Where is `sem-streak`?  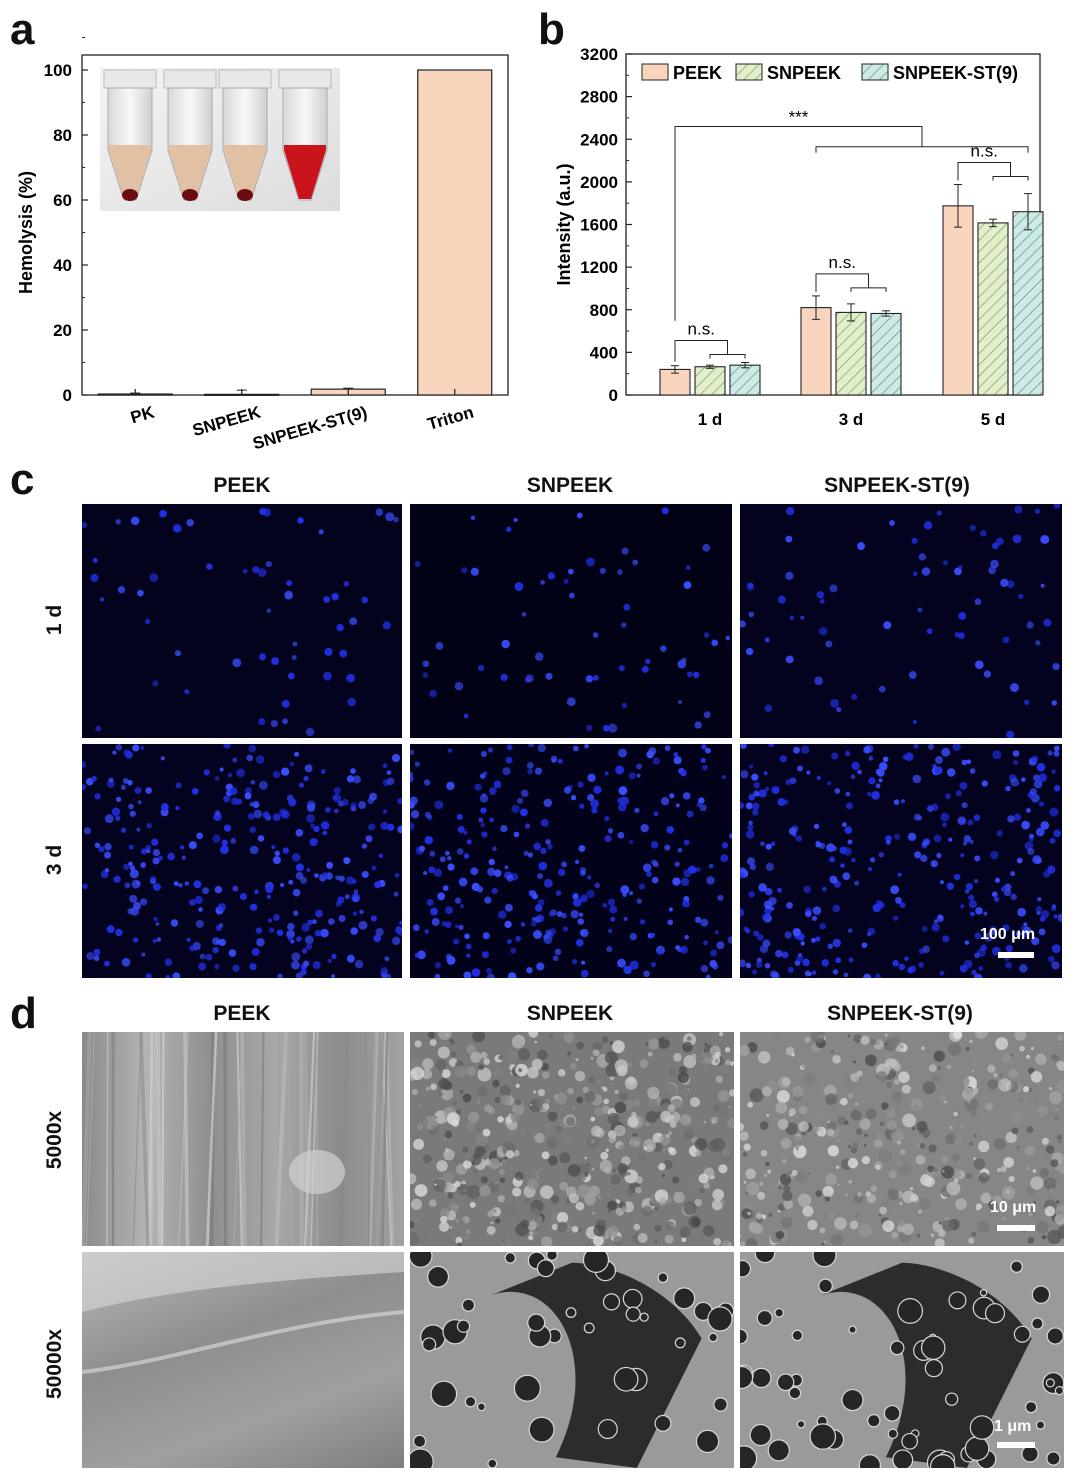 sem-streak is located at coordinates (374, 1139).